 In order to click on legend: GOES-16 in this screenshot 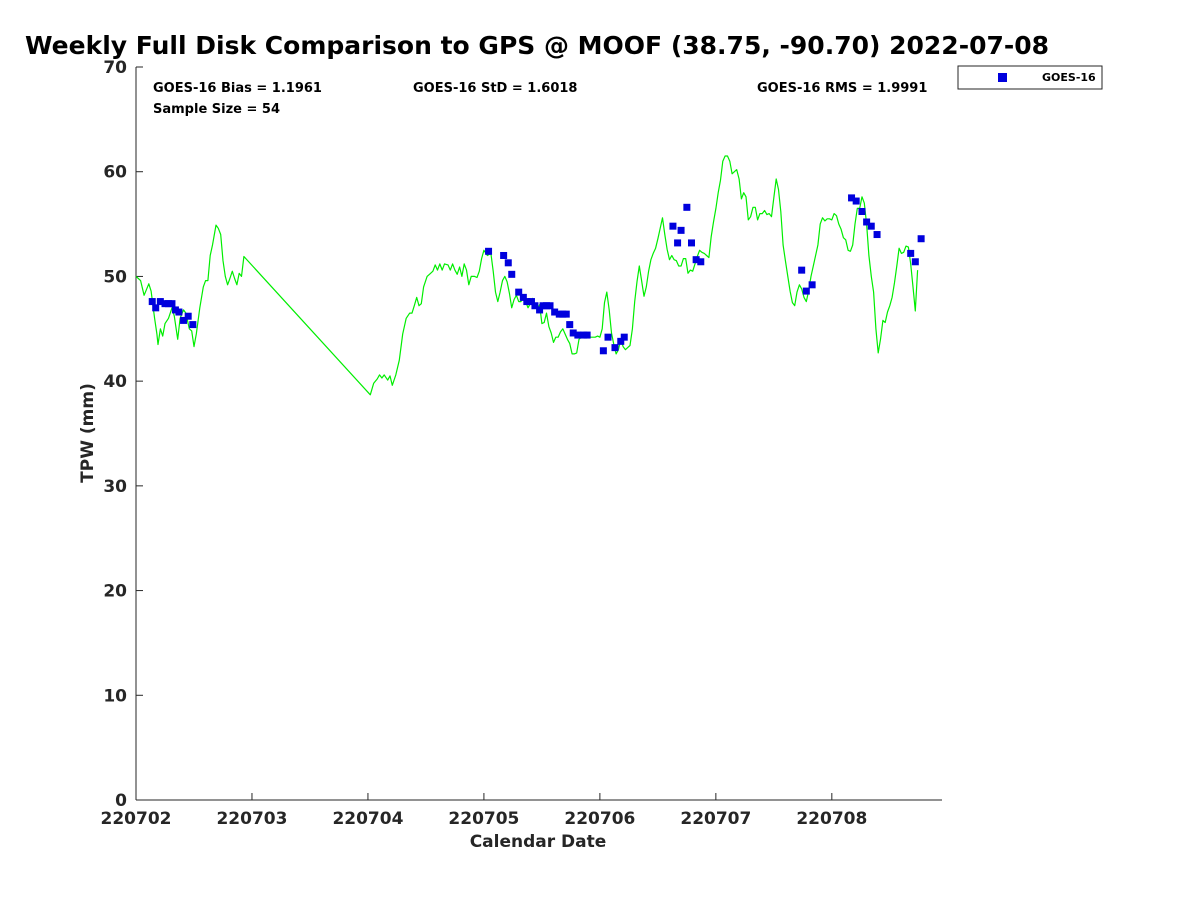, I will do `click(1030, 77)`.